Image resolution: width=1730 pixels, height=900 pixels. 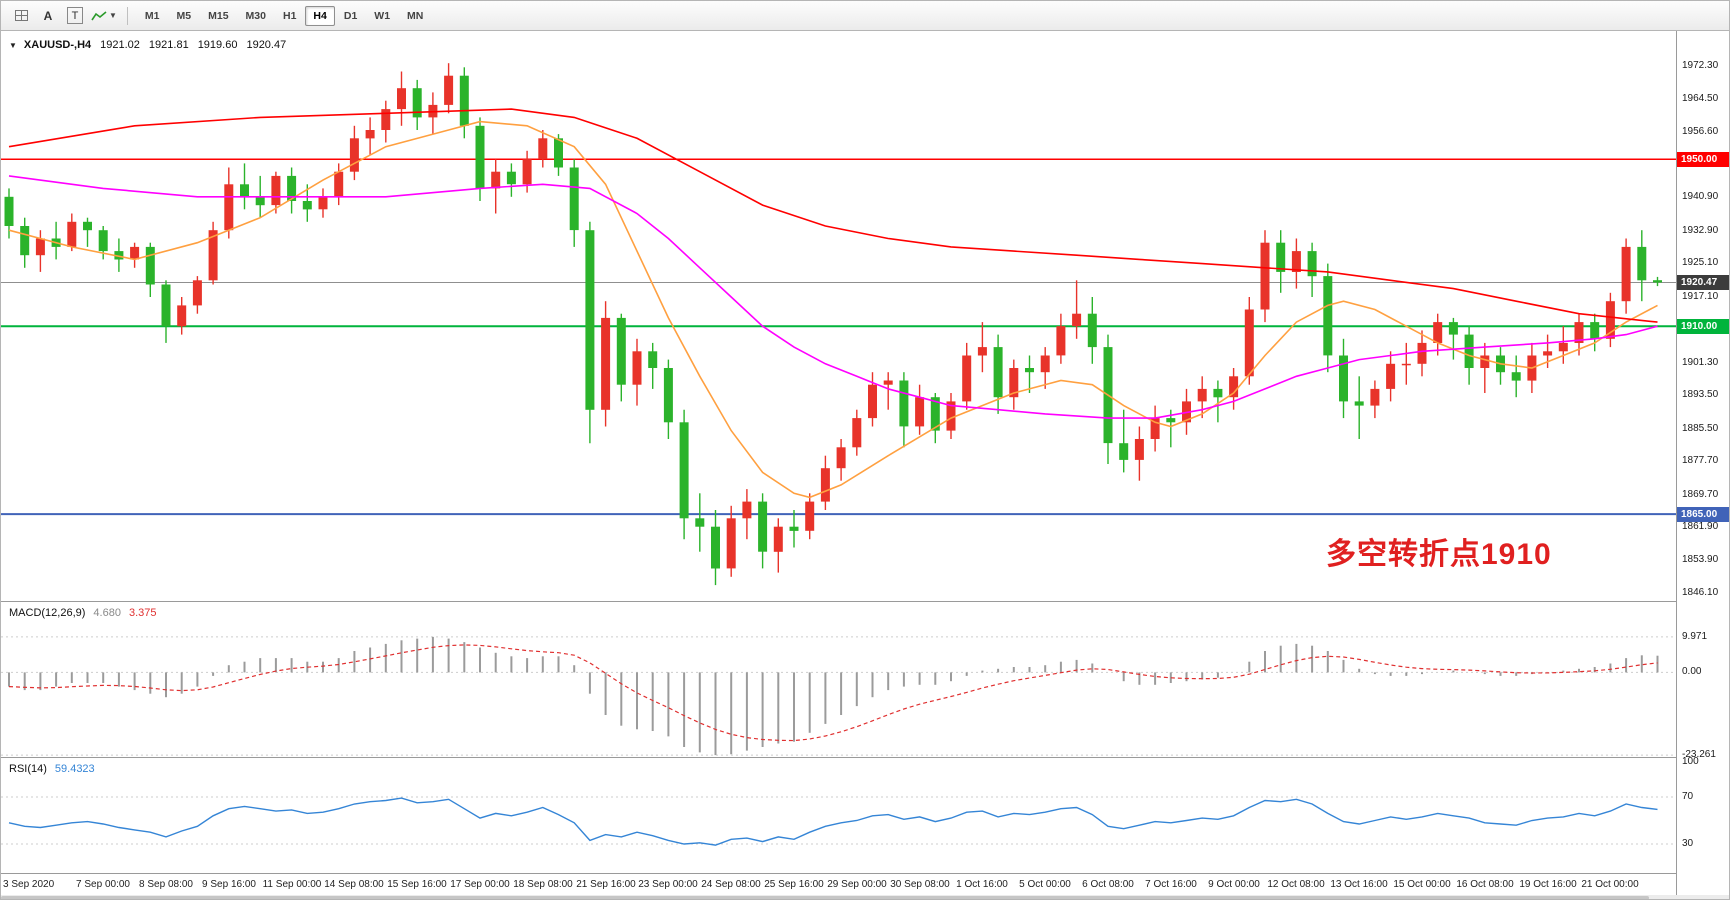 What do you see at coordinates (833, 821) in the screenshot?
I see `rsi-line` at bounding box center [833, 821].